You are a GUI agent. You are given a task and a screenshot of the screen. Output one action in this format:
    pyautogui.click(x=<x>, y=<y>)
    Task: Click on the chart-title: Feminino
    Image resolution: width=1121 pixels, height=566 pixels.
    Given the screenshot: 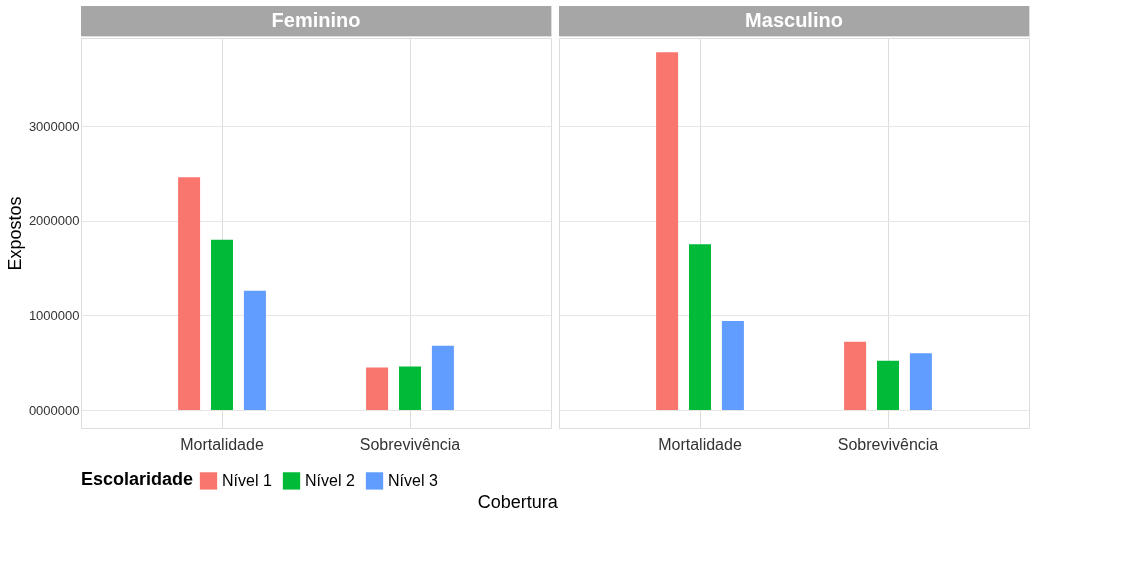 What is the action you would take?
    pyautogui.click(x=316, y=20)
    